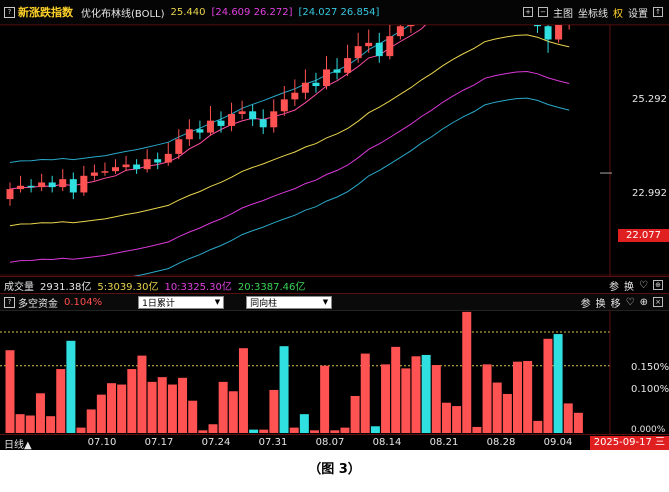 The height and width of the screenshot is (492, 669). Describe the element at coordinates (66, 287) in the screenshot. I see `volume-total: 2931.38亿` at that location.